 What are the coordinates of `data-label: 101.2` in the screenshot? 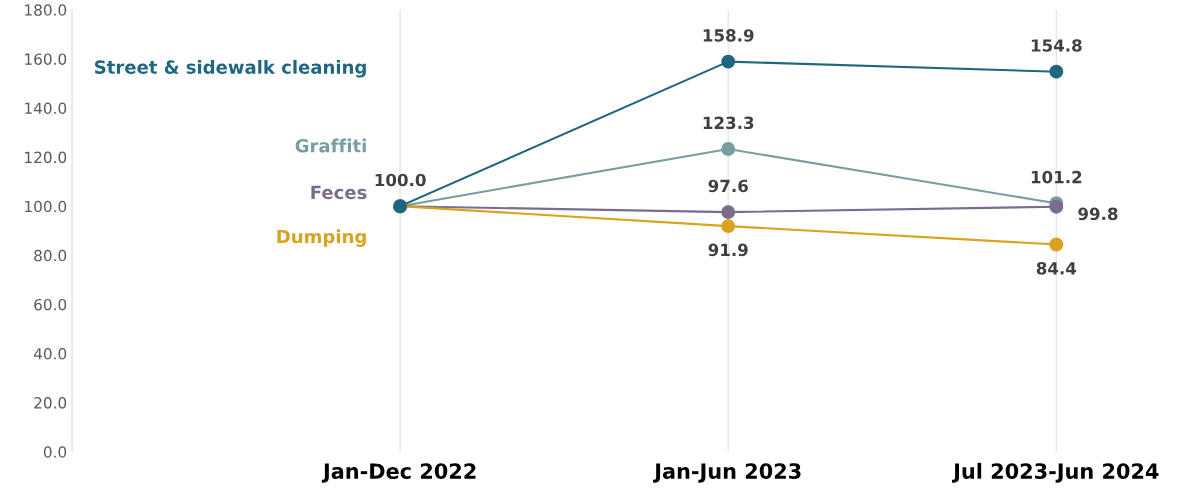 It's located at (1056, 177).